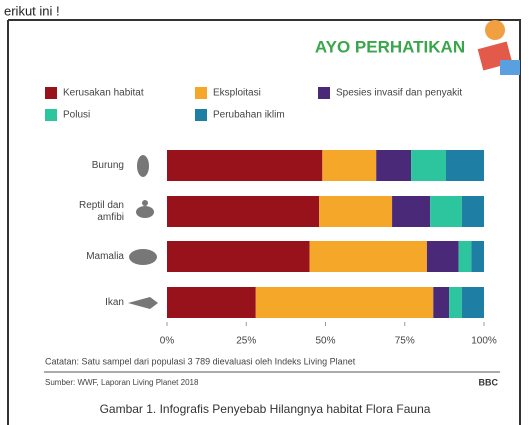  What do you see at coordinates (484, 341) in the screenshot?
I see `x-tick-label: 100%` at bounding box center [484, 341].